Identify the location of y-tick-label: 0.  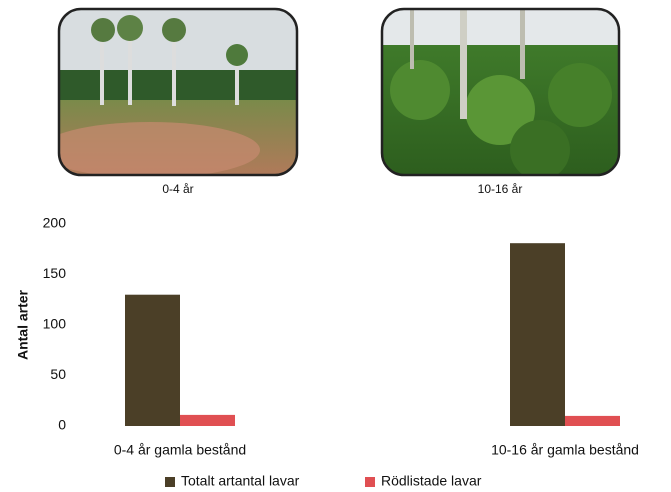
(62, 425).